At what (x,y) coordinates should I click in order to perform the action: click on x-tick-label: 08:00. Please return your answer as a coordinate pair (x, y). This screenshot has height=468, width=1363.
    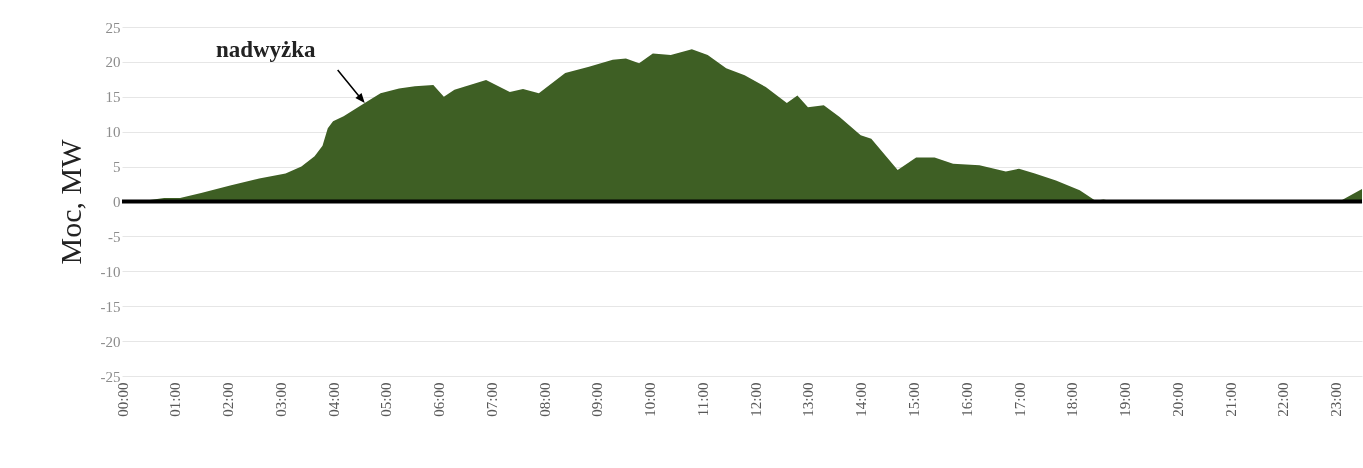
    Looking at the image, I should click on (544, 399).